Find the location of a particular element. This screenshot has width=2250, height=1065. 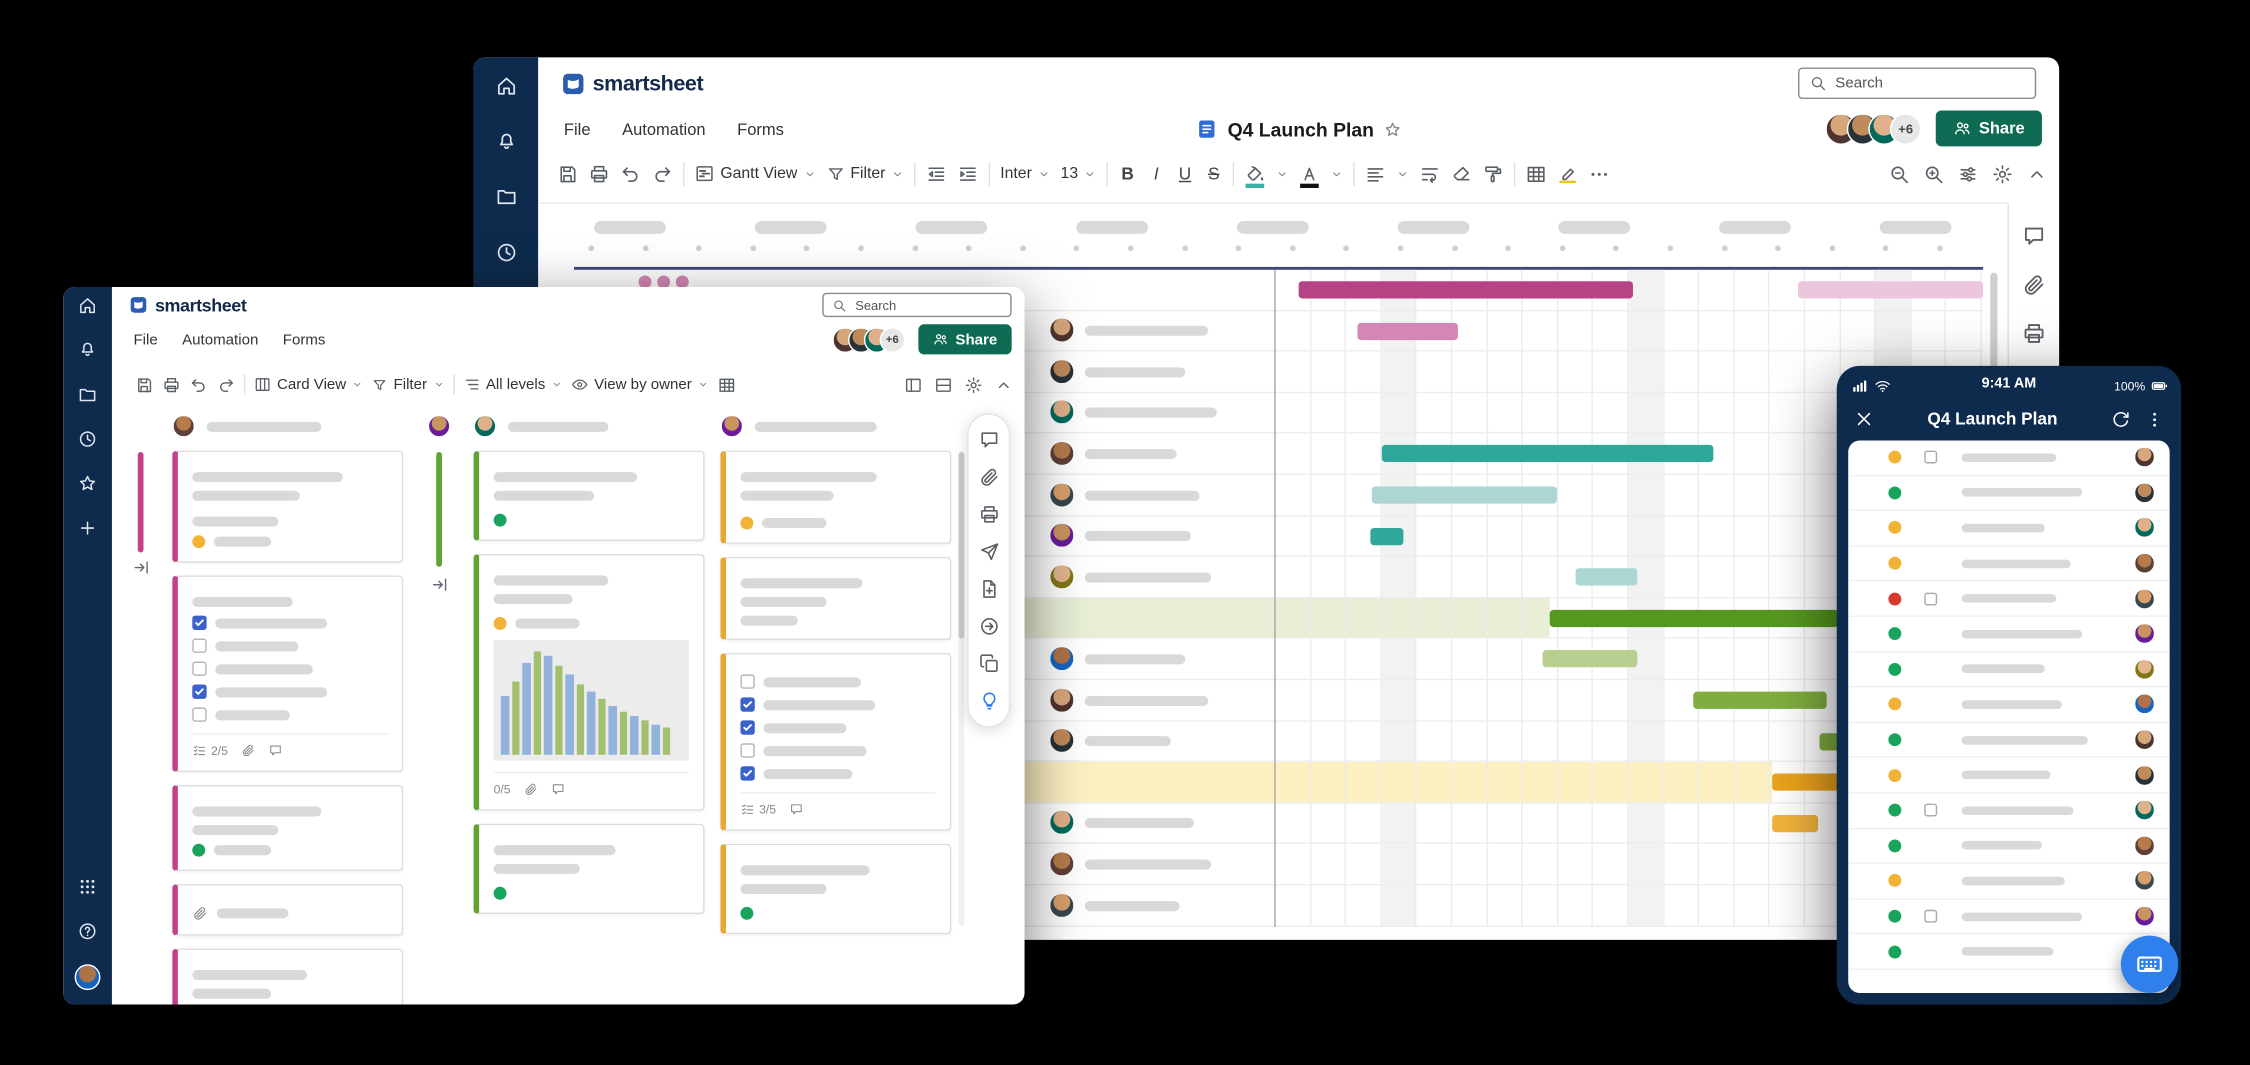

favorite-star-icon is located at coordinates (1392, 129).